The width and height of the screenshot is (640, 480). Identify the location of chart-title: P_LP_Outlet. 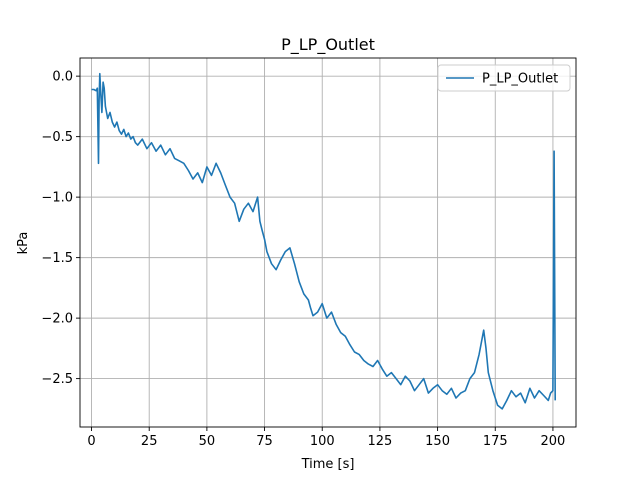
(328, 45).